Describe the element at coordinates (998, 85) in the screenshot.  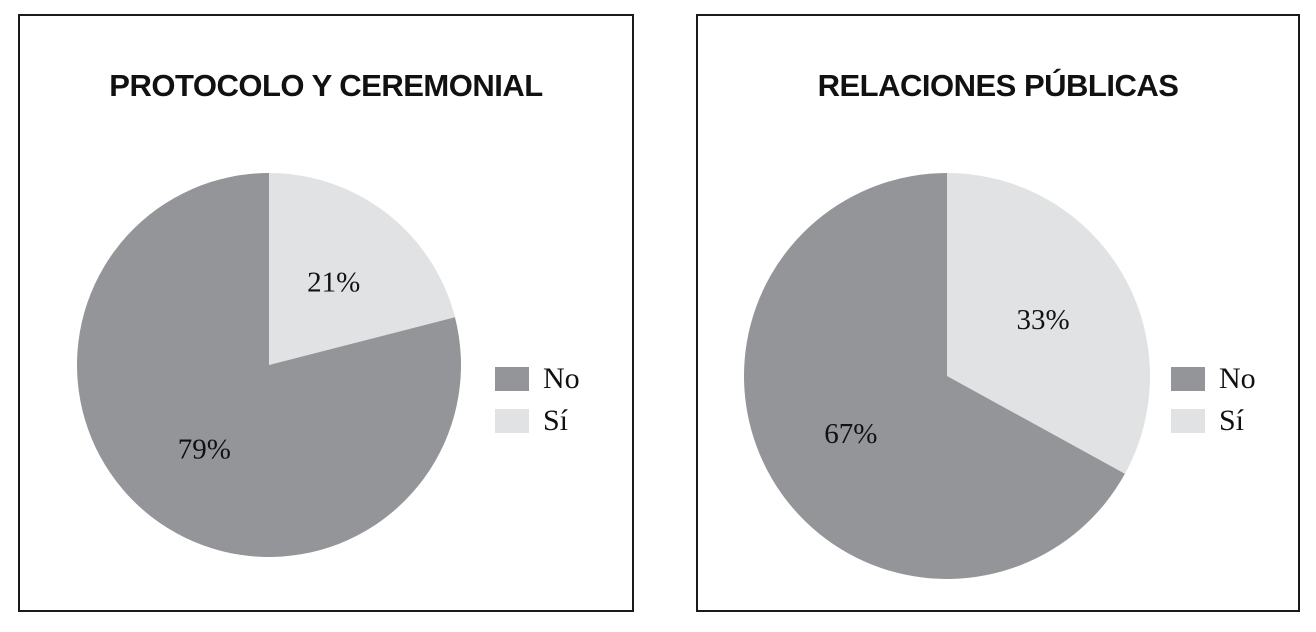
I see `chart-title: RELACIONES PÚBLICAS` at that location.